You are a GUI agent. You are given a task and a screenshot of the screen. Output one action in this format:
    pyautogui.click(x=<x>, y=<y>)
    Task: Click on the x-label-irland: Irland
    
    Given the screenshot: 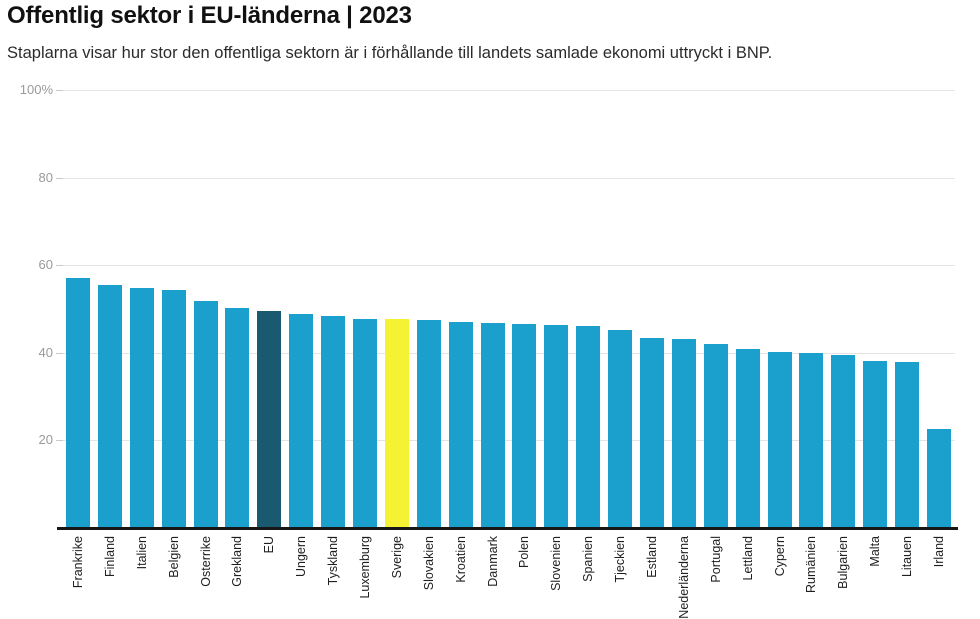 What is the action you would take?
    pyautogui.click(x=938, y=552)
    